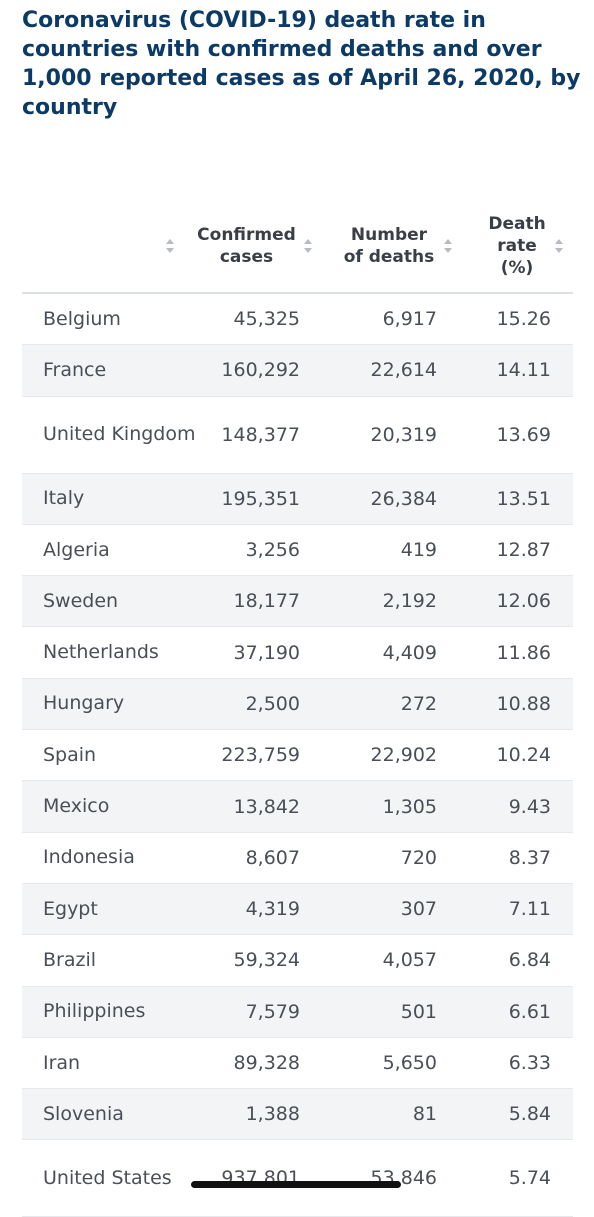  I want to click on country-cell: Sweden, so click(81, 600).